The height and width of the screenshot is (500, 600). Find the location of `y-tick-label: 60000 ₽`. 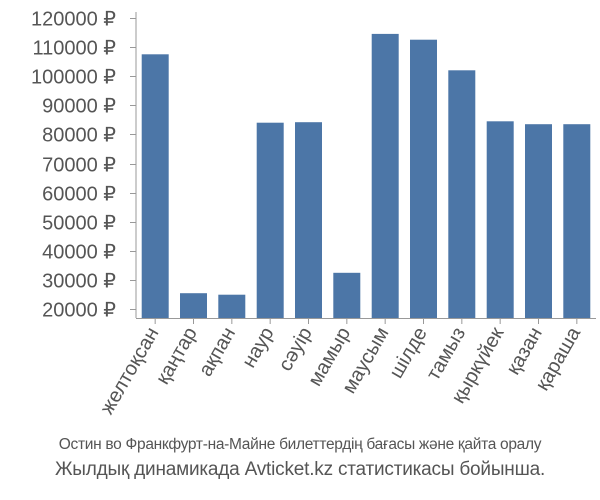

y-tick-label: 60000 ₽ is located at coordinates (79, 195).